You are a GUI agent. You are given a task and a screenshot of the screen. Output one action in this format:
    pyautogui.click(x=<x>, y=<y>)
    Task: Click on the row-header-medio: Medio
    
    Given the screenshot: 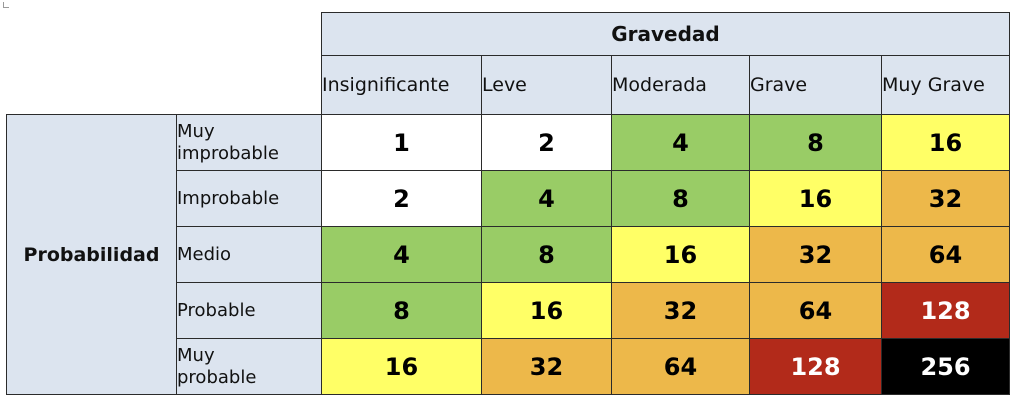 What is the action you would take?
    pyautogui.click(x=249, y=254)
    